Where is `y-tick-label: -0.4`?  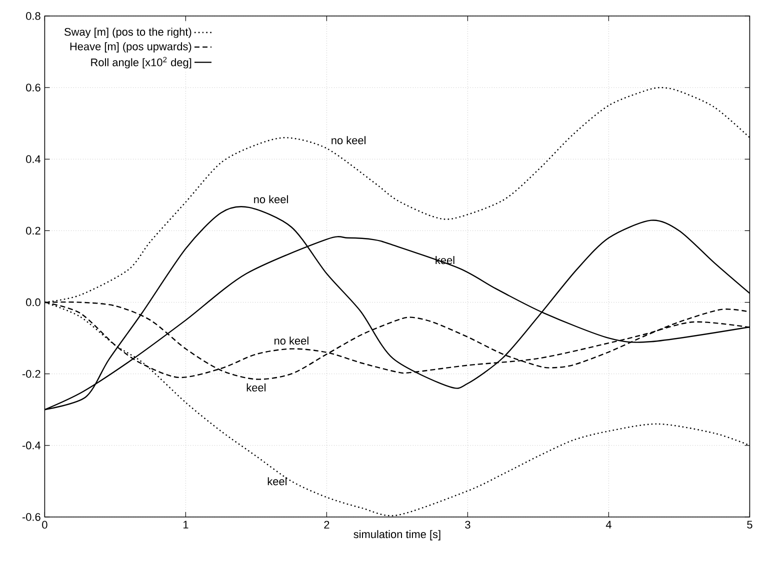 y-tick-label: -0.4 is located at coordinates (31, 446).